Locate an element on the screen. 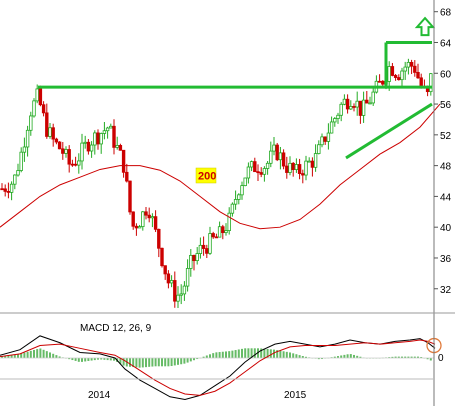 This screenshot has width=455, height=406. x-label-2015: 2015 is located at coordinates (295, 395).